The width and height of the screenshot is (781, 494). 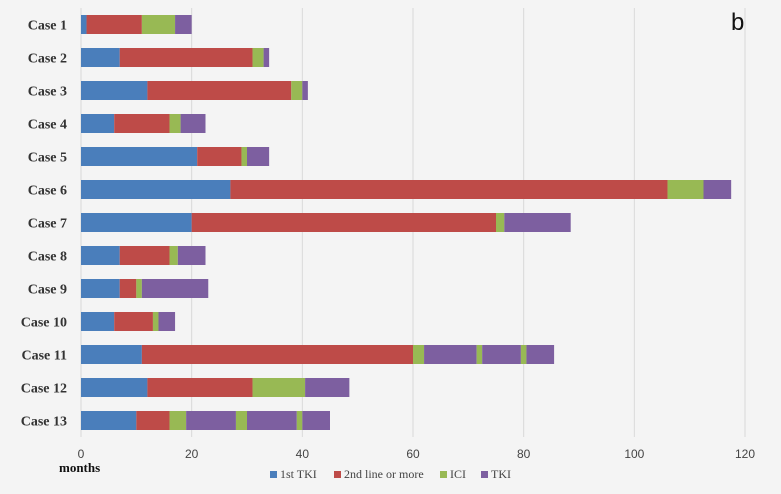 What do you see at coordinates (524, 454) in the screenshot?
I see `x-tick-label: 80` at bounding box center [524, 454].